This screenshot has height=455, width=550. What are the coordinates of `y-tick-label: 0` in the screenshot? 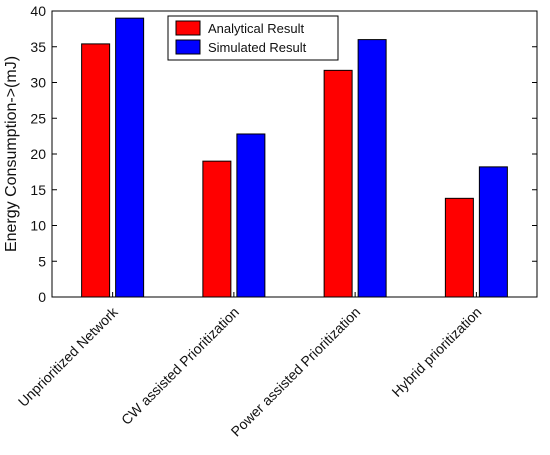 It's located at (42, 297).